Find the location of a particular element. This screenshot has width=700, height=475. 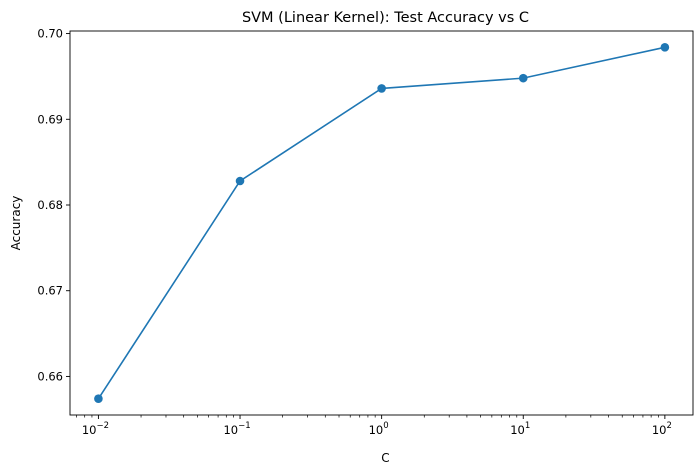

x-tick-label: 10¹ is located at coordinates (520, 429).